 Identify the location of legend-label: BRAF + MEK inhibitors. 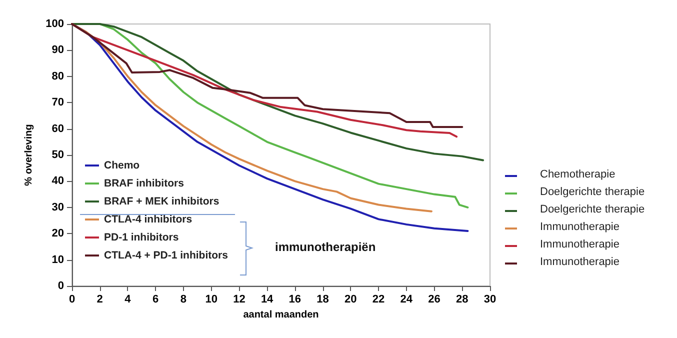
(162, 202).